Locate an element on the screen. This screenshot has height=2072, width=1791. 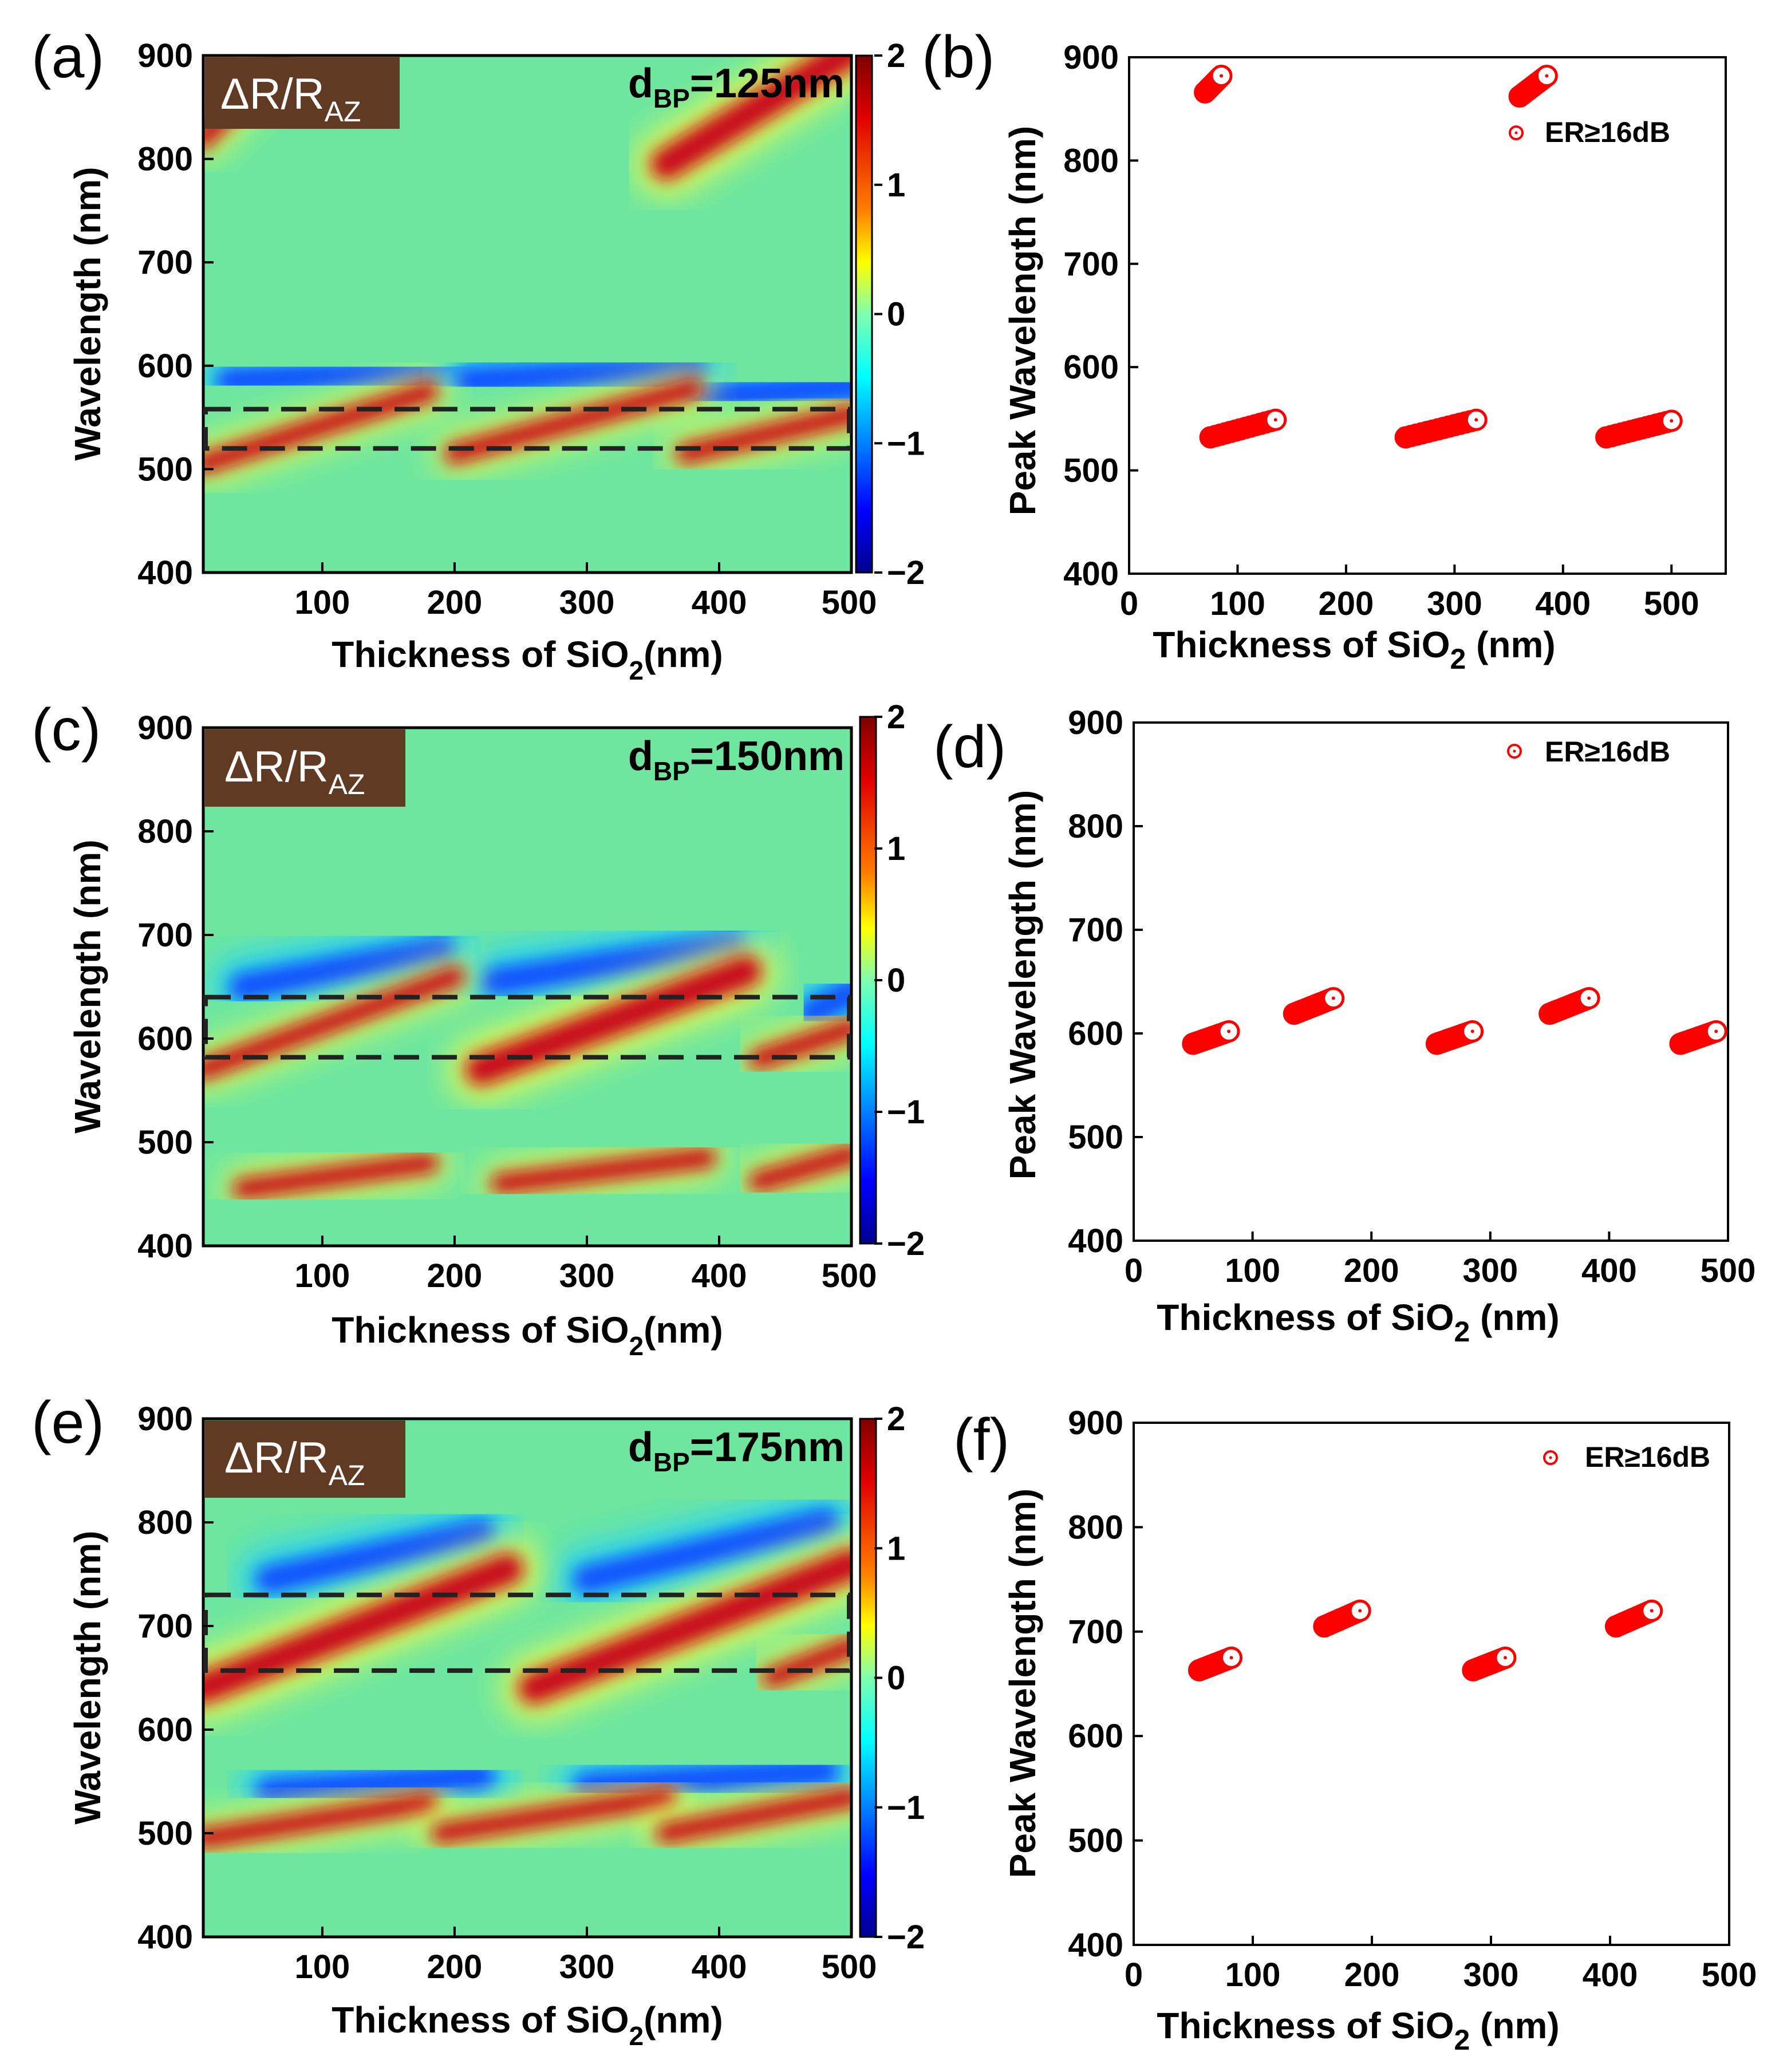
panel-letter: (f) is located at coordinates (981, 1440).